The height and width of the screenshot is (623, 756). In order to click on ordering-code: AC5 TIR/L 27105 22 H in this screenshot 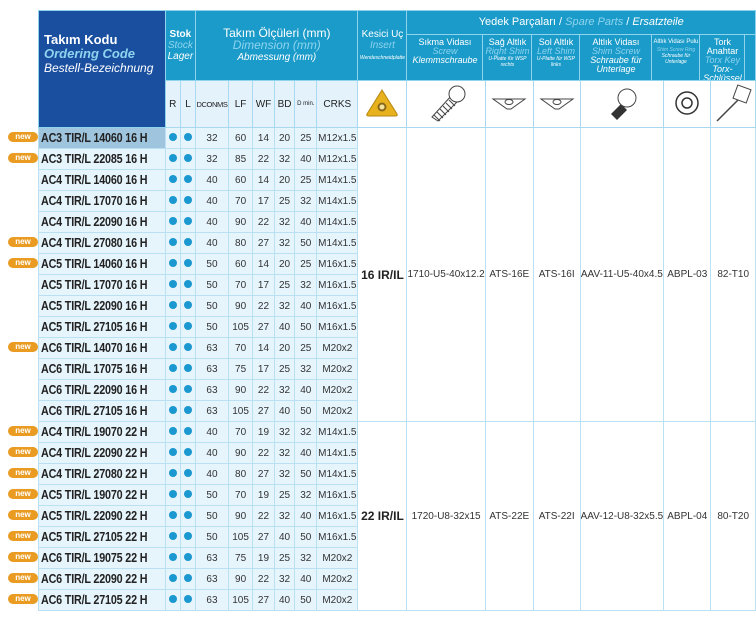, I will do `click(94, 537)`.